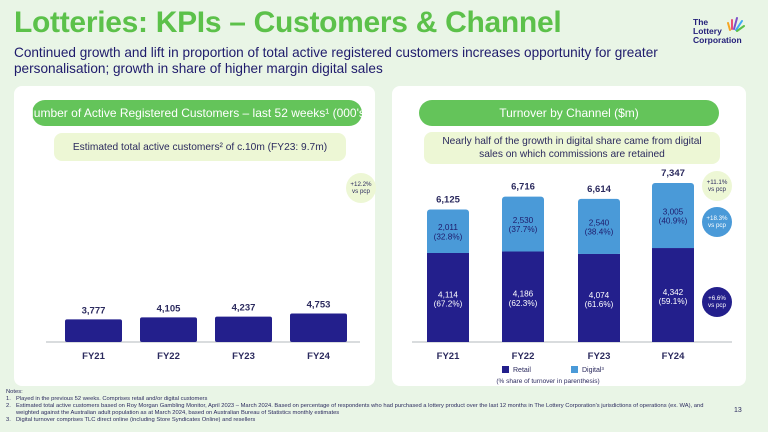  I want to click on turnover-retail-bar-fy22, so click(523, 296).